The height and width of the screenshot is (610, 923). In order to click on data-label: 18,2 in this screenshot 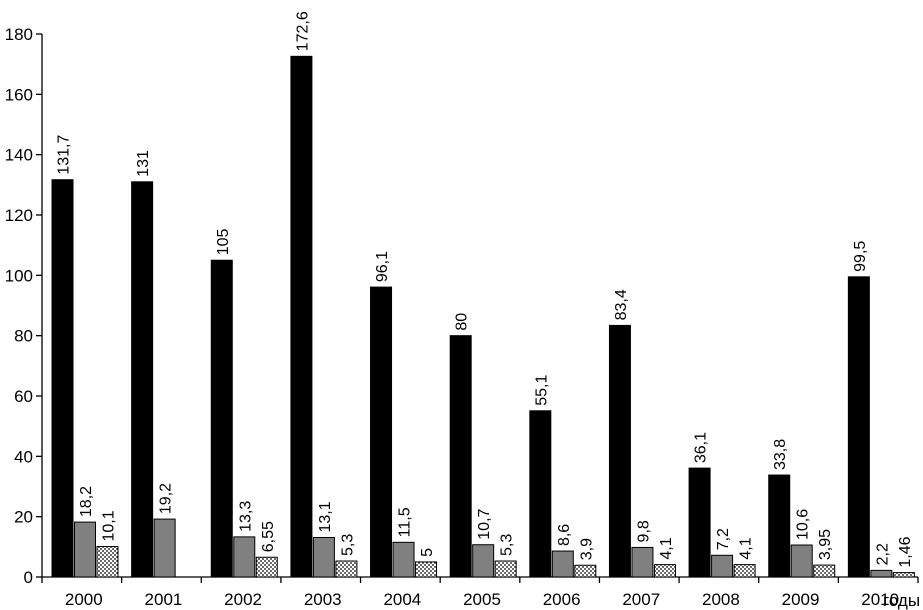, I will do `click(86, 501)`.